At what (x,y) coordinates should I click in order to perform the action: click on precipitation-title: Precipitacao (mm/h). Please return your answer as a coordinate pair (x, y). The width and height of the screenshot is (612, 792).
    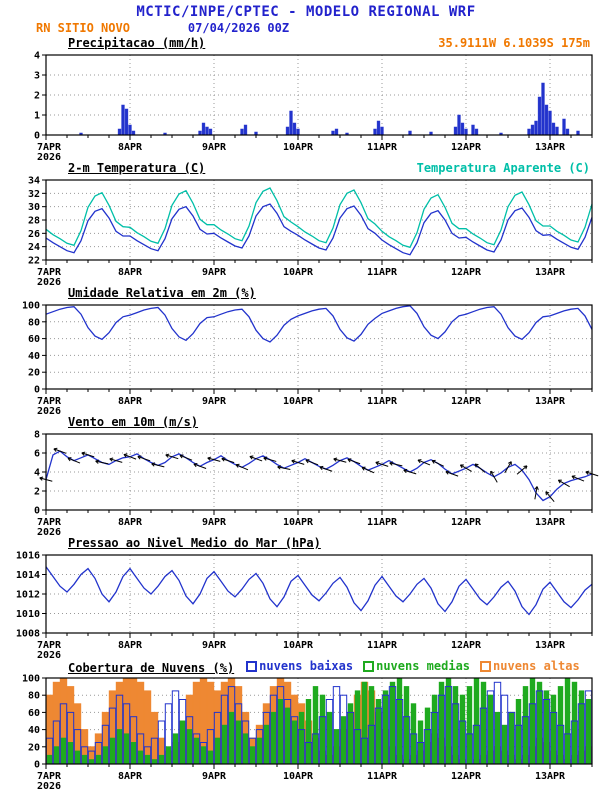
    Looking at the image, I should click on (137, 43).